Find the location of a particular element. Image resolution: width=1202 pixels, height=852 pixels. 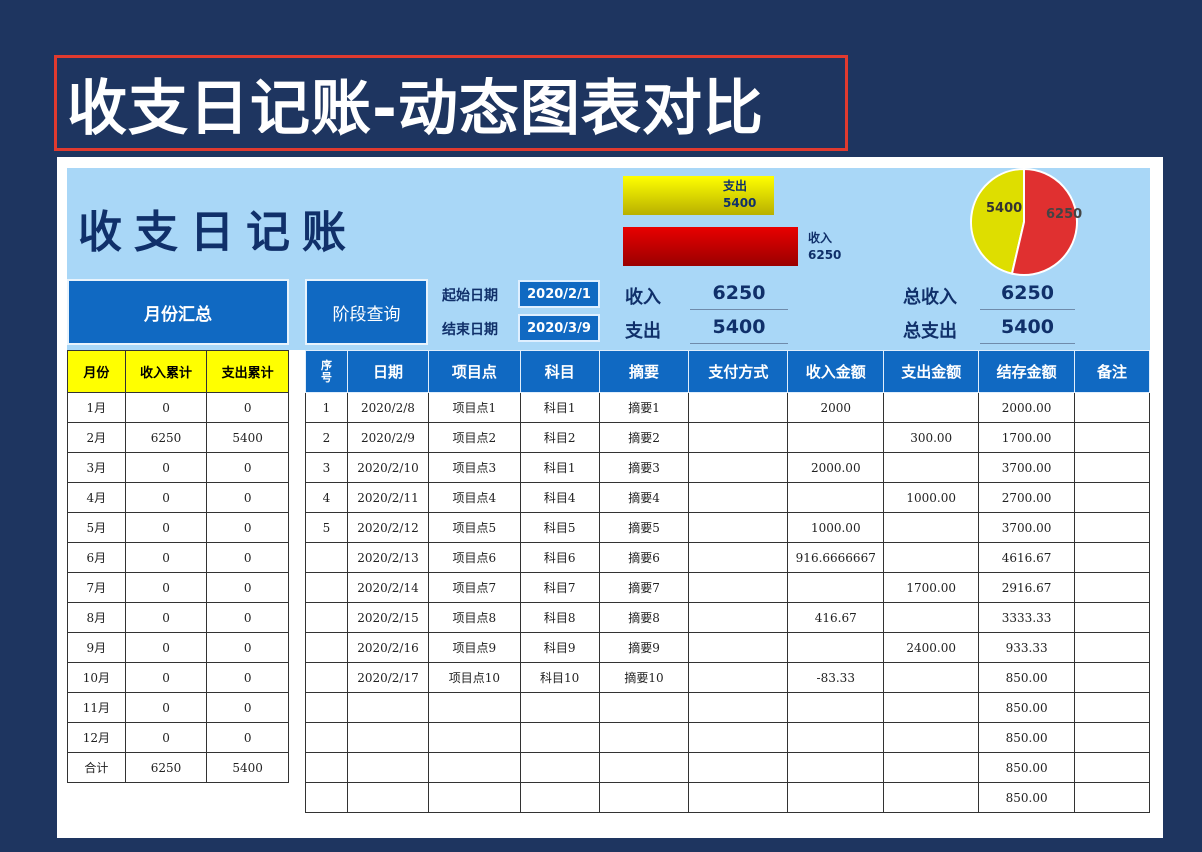

table-cell: 项目点3 is located at coordinates (474, 467).